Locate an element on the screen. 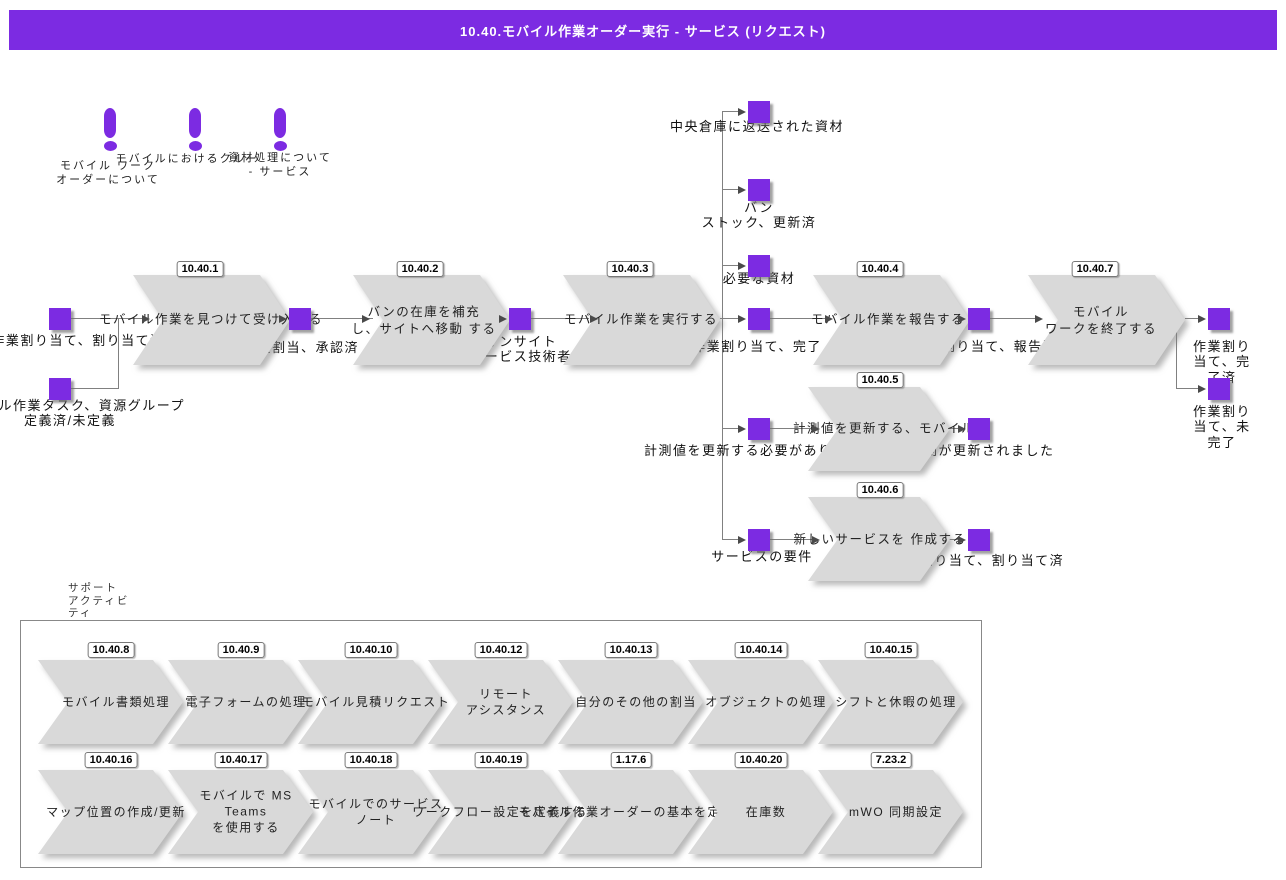 Image resolution: width=1286 pixels, height=880 pixels. process-badge-10-40-7: 10.40.7 is located at coordinates (1095, 269).